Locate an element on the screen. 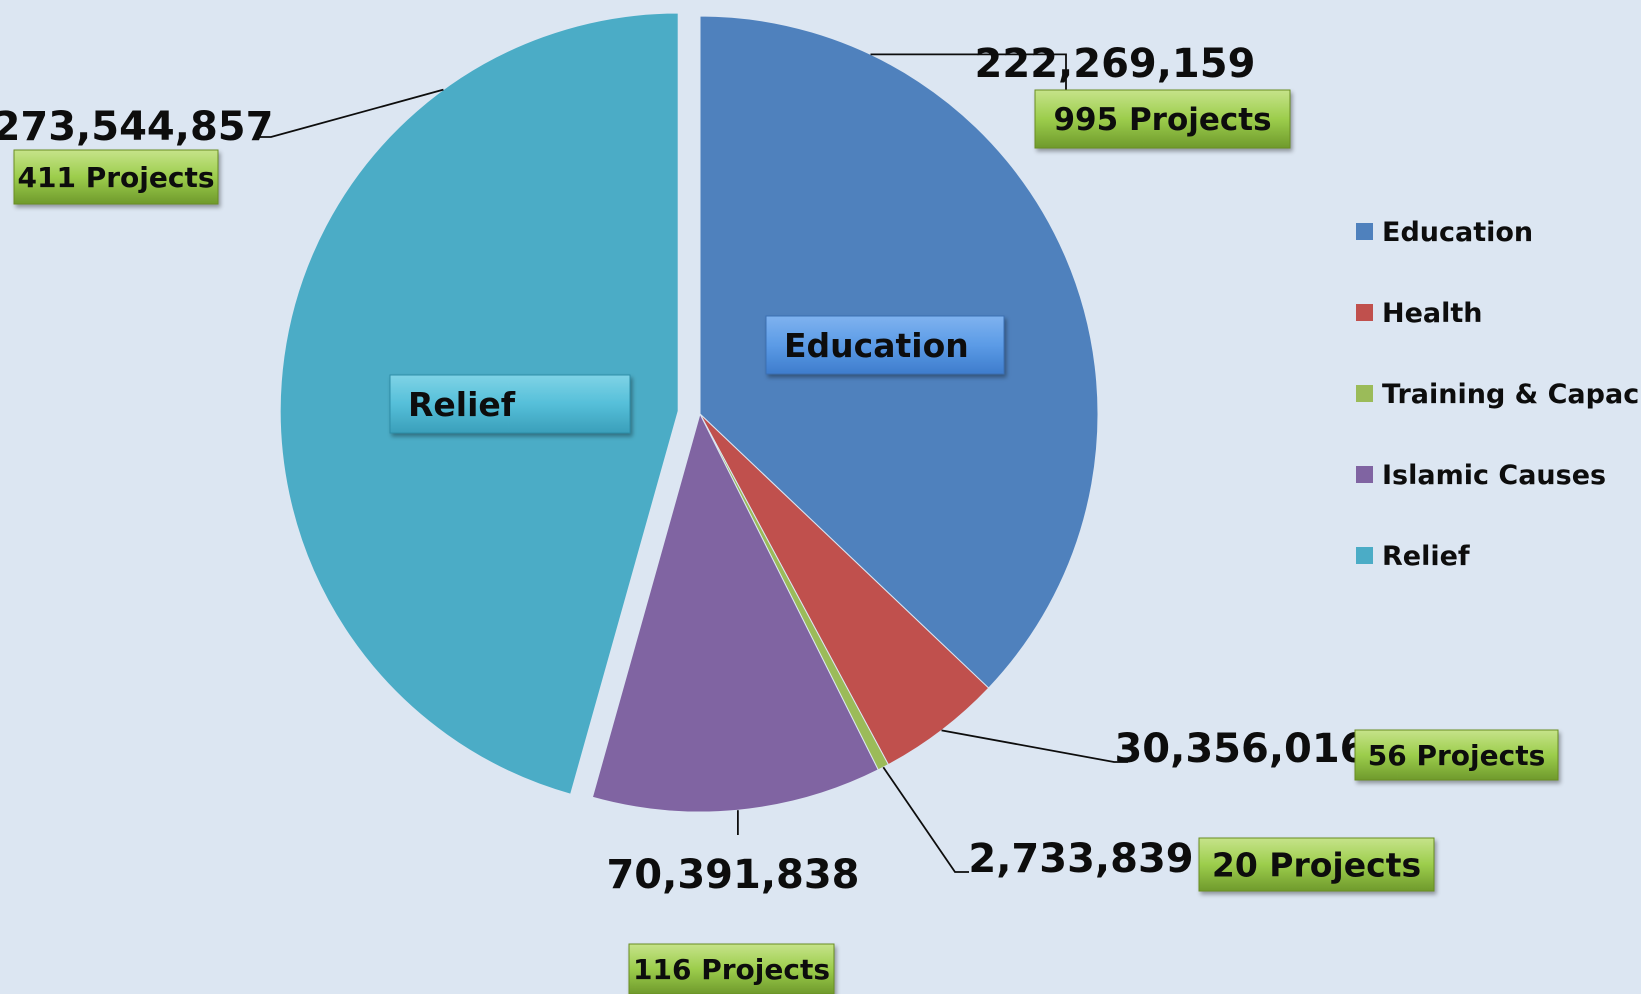  legend-item-relief: Relief is located at coordinates (1413, 556).